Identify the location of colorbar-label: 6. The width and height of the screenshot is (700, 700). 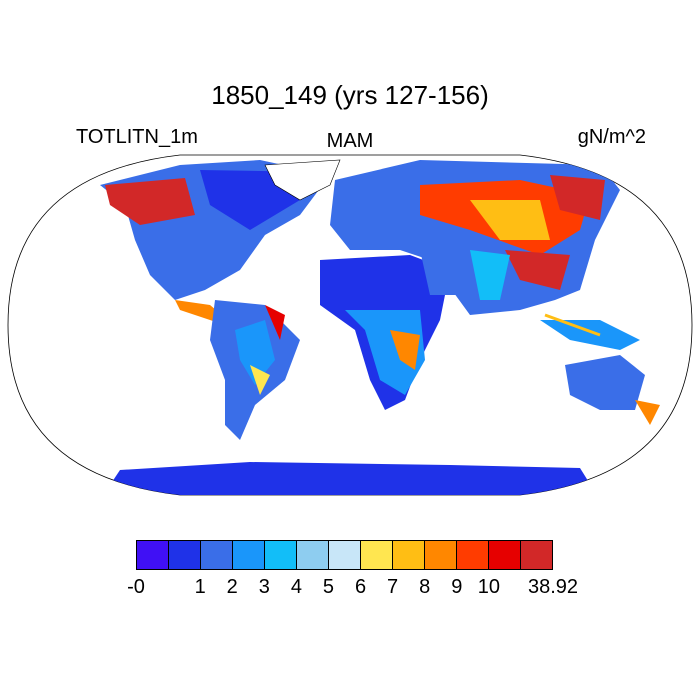
(360, 587).